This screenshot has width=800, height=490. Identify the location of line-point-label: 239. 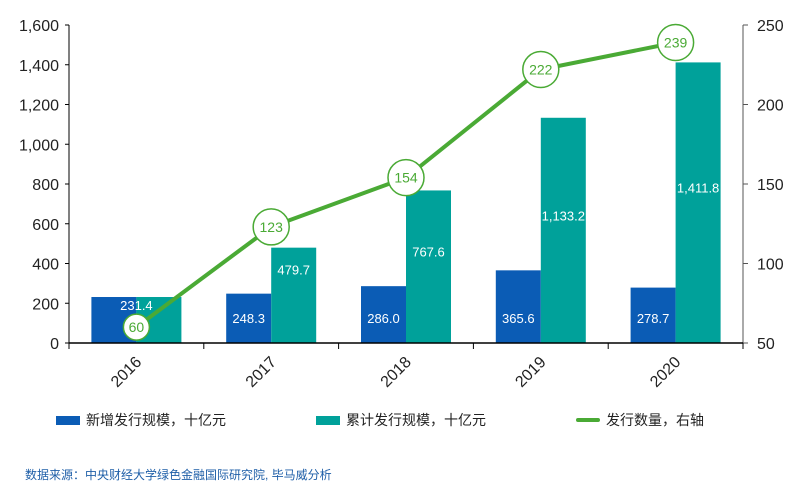
(676, 42).